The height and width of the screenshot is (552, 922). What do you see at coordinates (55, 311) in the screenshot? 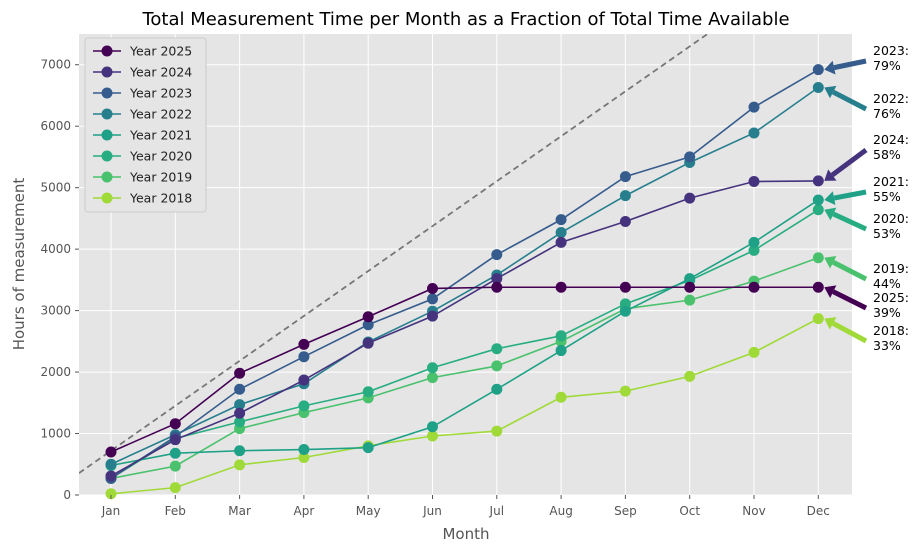
I see `y-tick-label: 3000` at bounding box center [55, 311].